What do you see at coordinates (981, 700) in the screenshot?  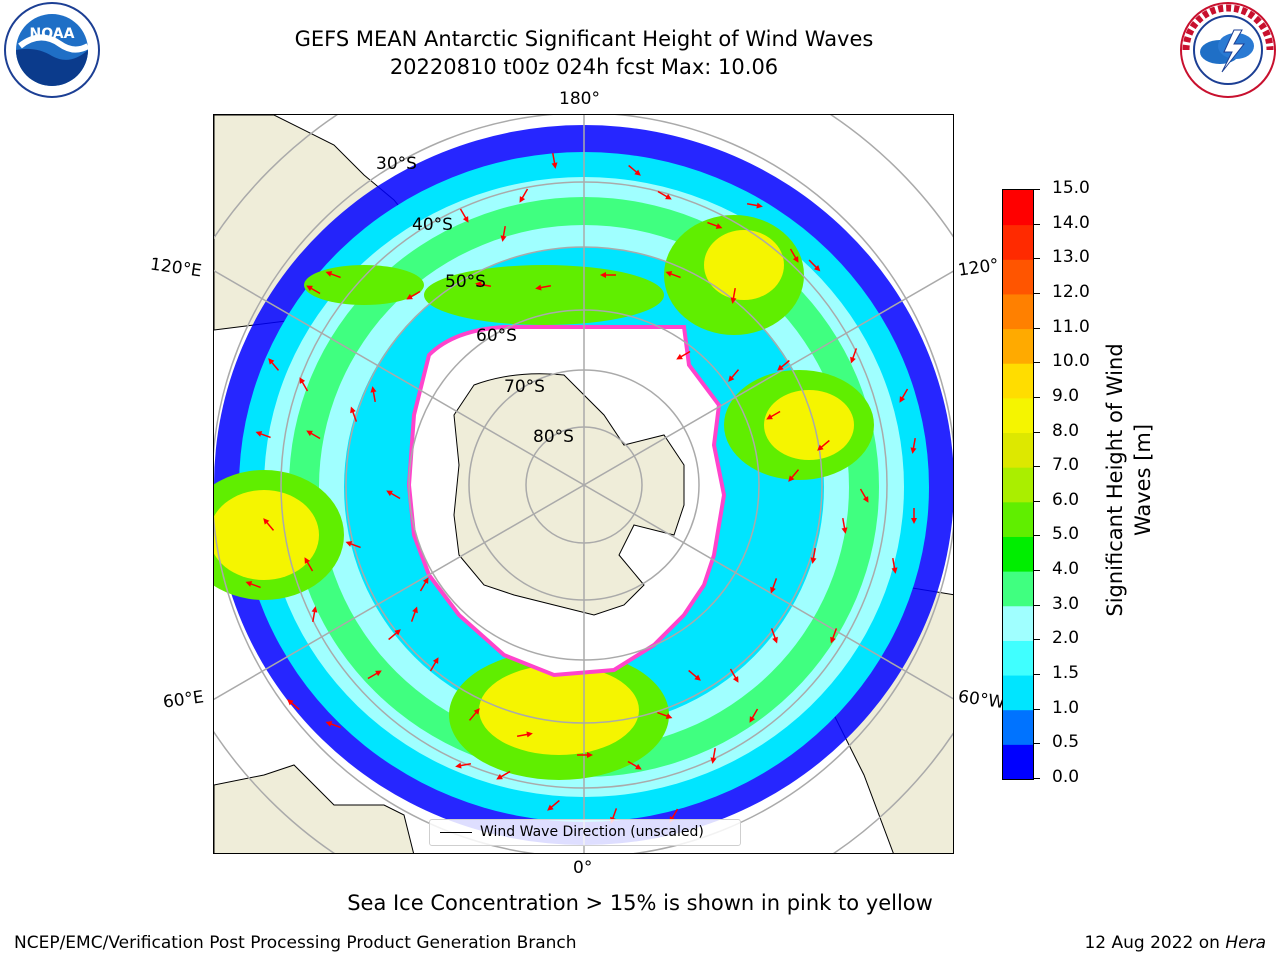 I see `lon-label-60w: 60°W` at bounding box center [981, 700].